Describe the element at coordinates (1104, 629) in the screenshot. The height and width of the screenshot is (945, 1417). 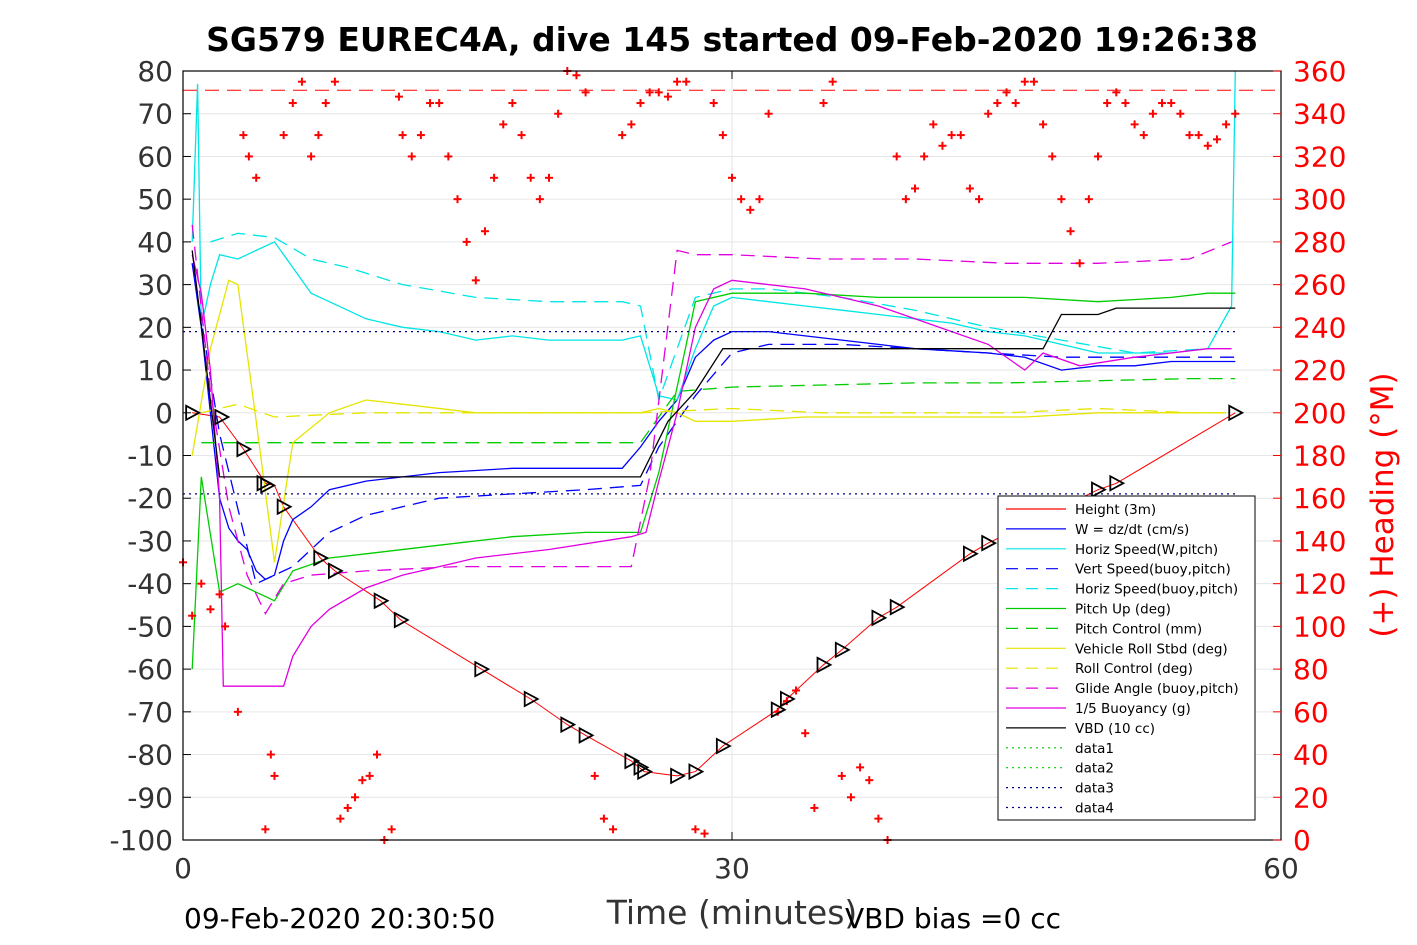
I see `legend-item-pitch-control-mm: Pitch Control (mm)` at that location.